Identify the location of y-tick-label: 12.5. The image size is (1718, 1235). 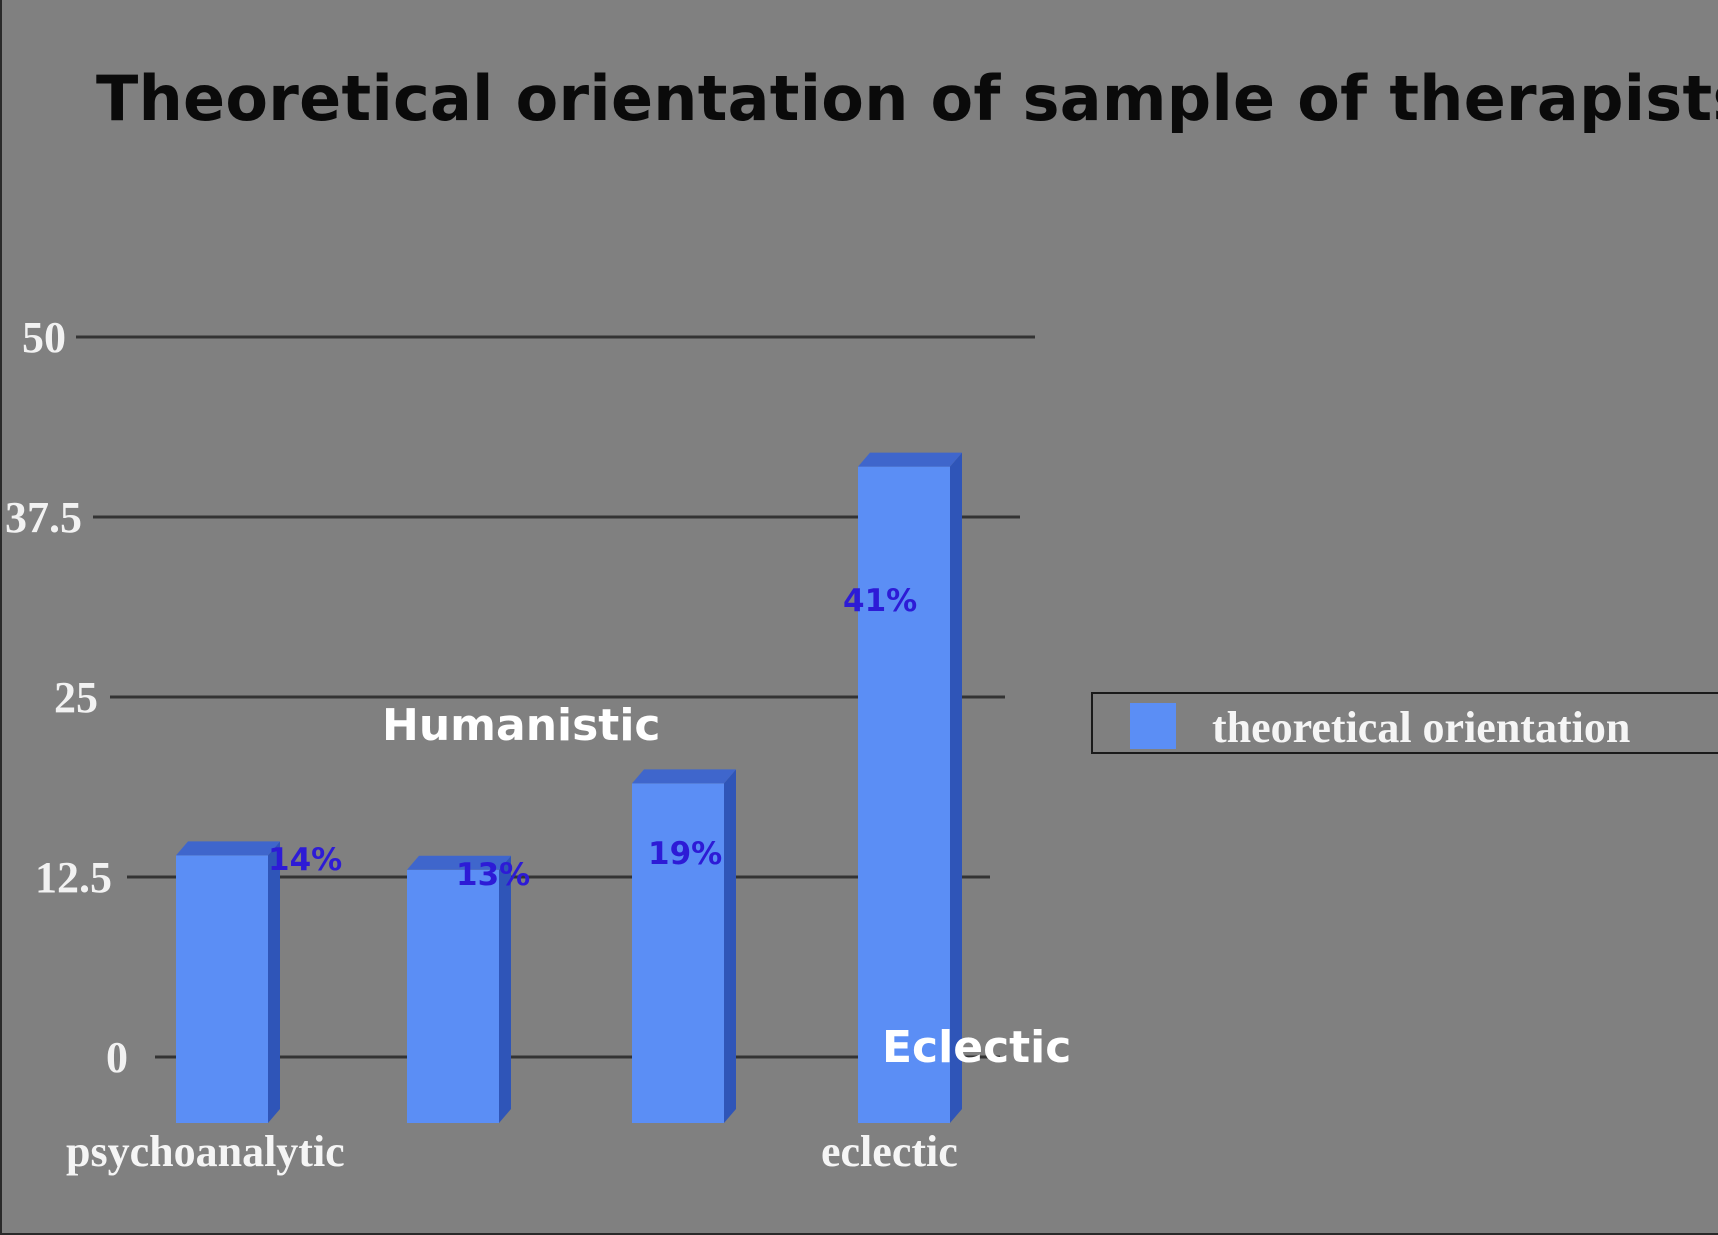
(73, 877).